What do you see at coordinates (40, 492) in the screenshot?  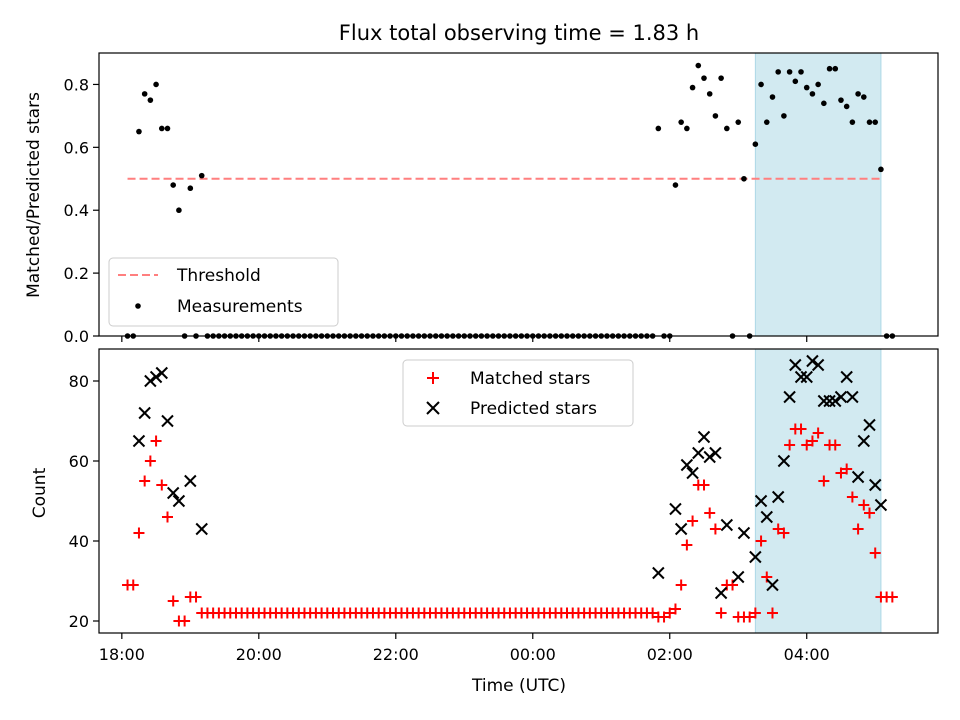 I see `bottom-y-axis-label: Count` at bounding box center [40, 492].